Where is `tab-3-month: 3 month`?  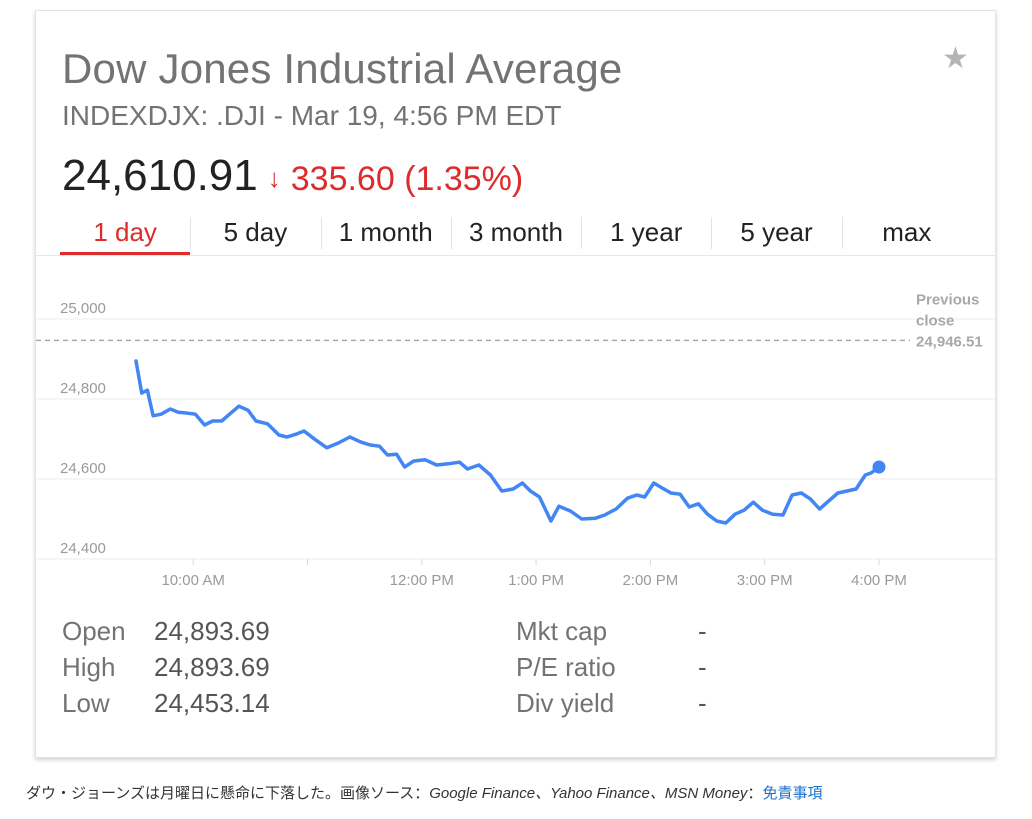
tab-3-month: 3 month is located at coordinates (515, 233).